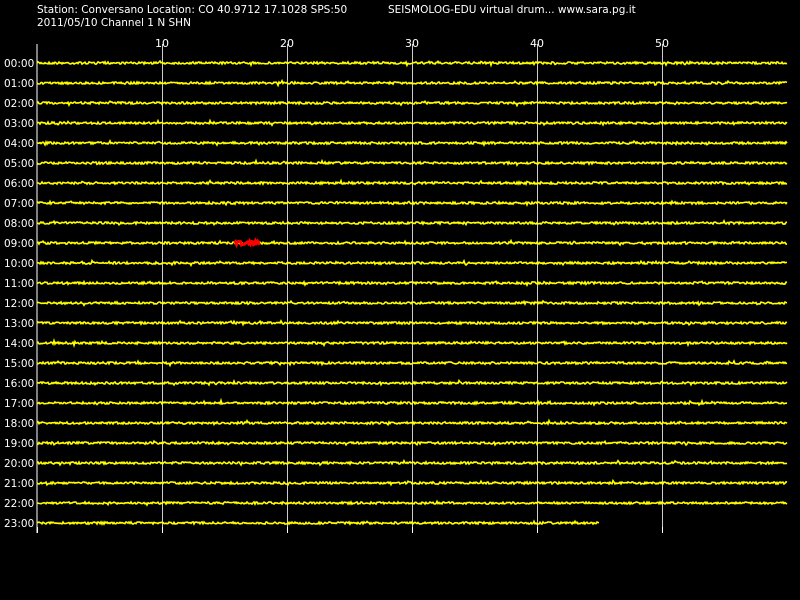  I want to click on row-label-1300: 13:00, so click(19, 324).